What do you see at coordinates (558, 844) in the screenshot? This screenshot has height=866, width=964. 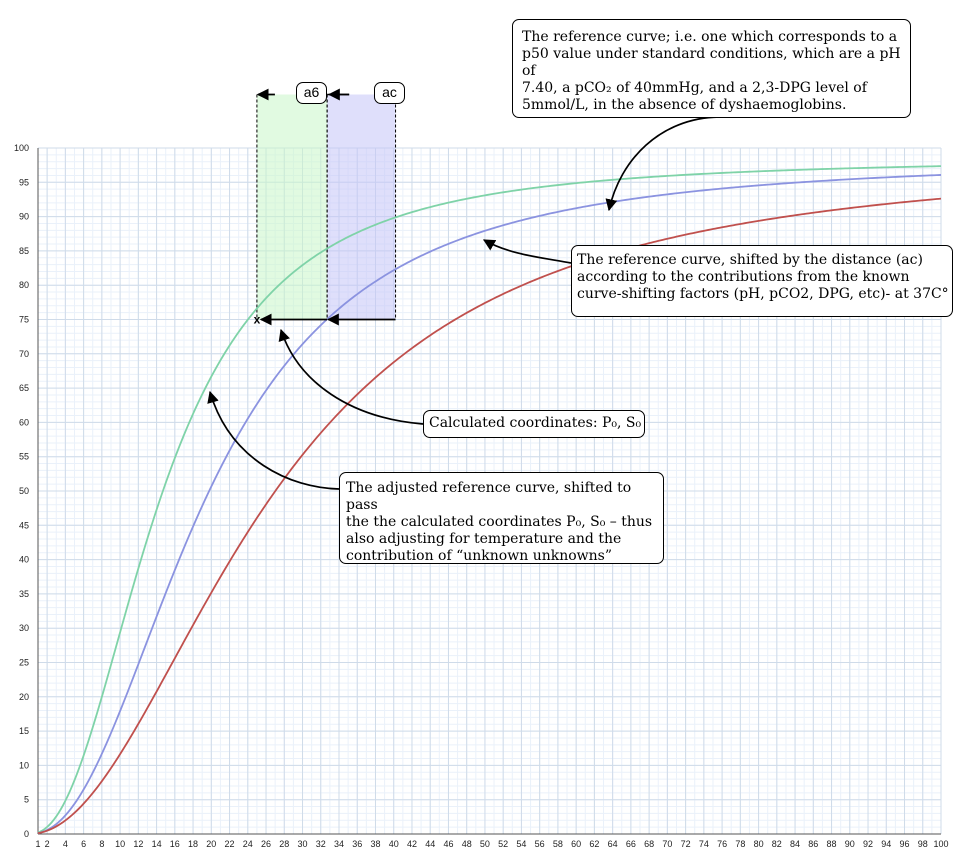 I see `x-tick-label: 58` at bounding box center [558, 844].